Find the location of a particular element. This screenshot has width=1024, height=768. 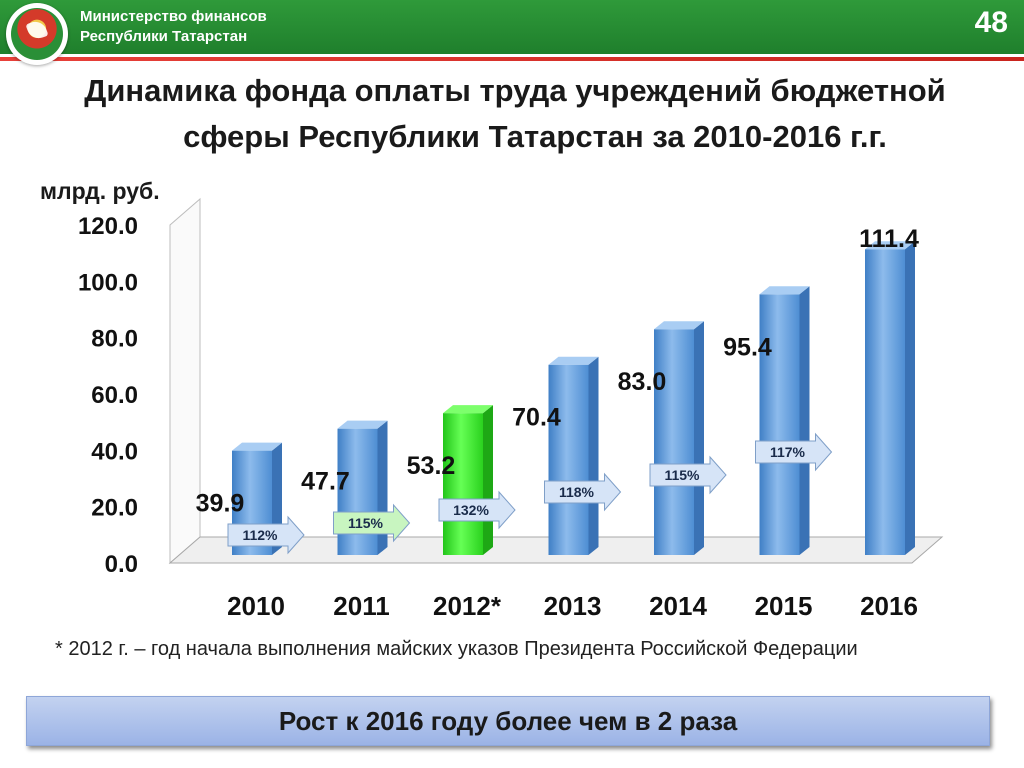

x-tick-label: 2015 is located at coordinates (784, 606).